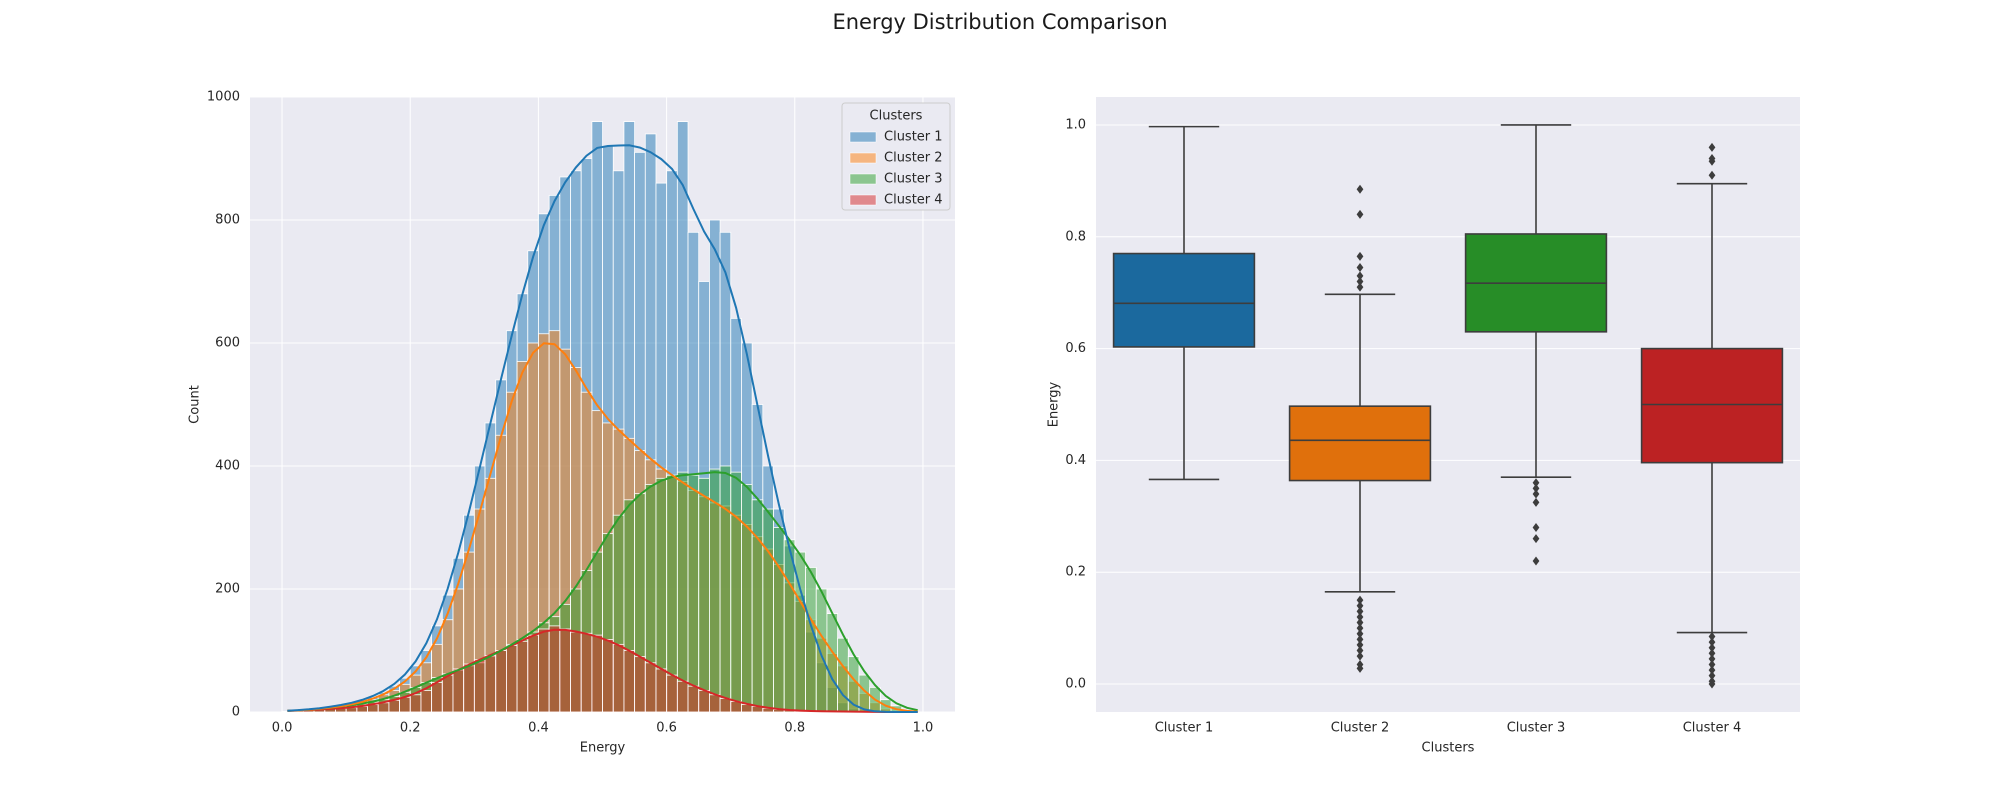 The width and height of the screenshot is (2000, 800). What do you see at coordinates (538, 728) in the screenshot?
I see `x-tick-label: 0.4` at bounding box center [538, 728].